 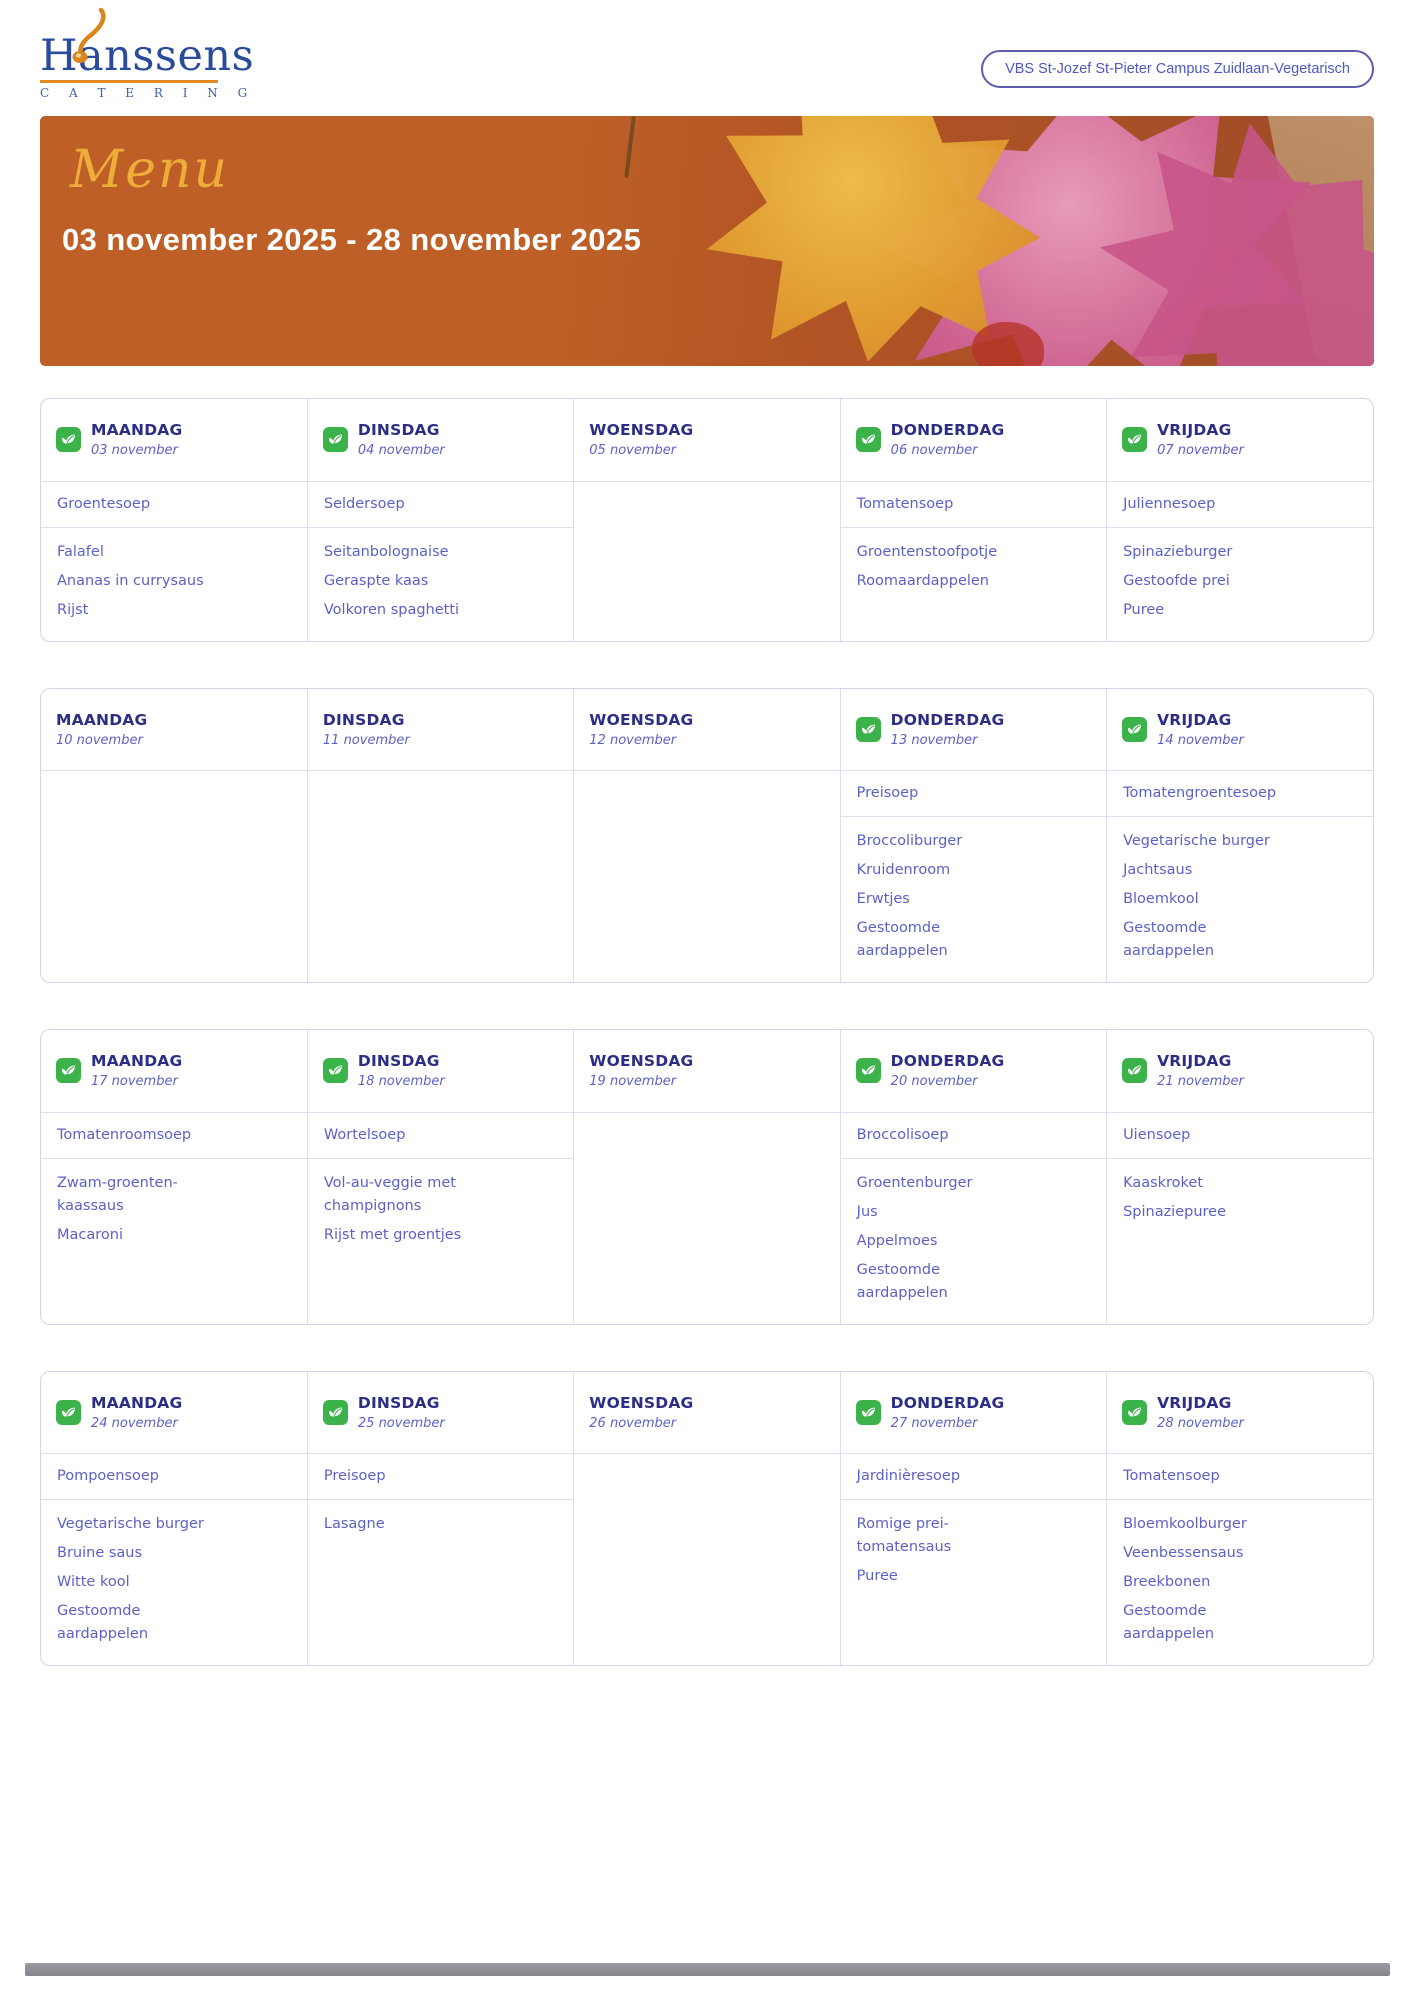 I want to click on menu-item: Rijst, so click(x=73, y=609).